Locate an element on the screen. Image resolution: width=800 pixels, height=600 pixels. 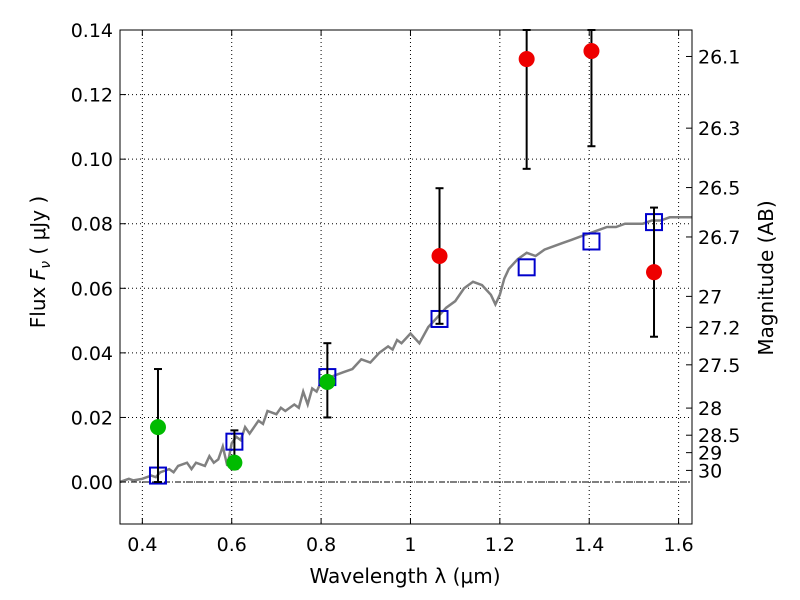
magnitude-axis-label: Magnitude (AB) is located at coordinates (766, 277).